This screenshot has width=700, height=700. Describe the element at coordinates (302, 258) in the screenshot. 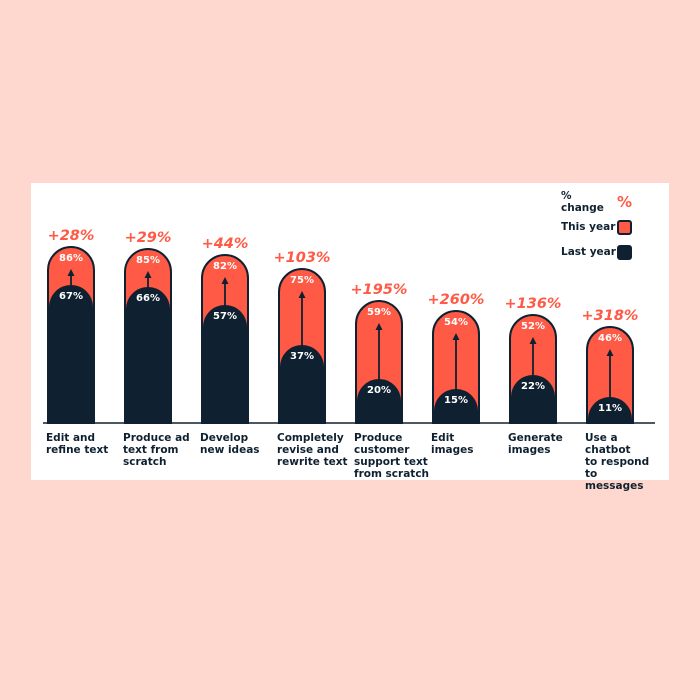

I see `pct-change-label: +103%` at that location.